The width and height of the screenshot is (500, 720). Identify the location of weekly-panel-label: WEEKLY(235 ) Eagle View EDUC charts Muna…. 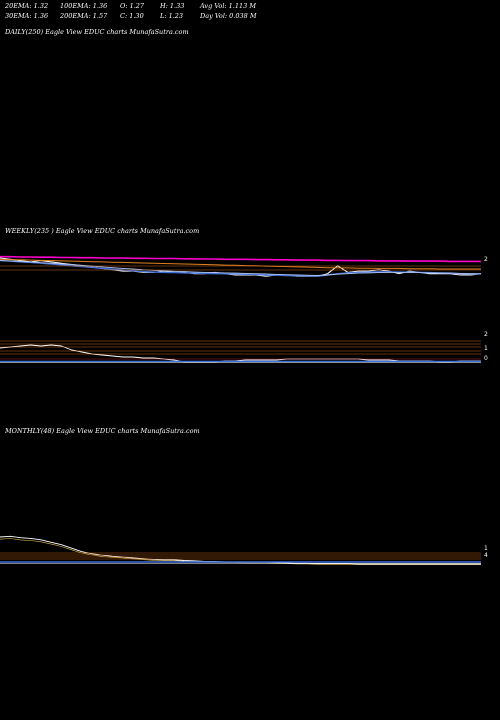
(102, 231).